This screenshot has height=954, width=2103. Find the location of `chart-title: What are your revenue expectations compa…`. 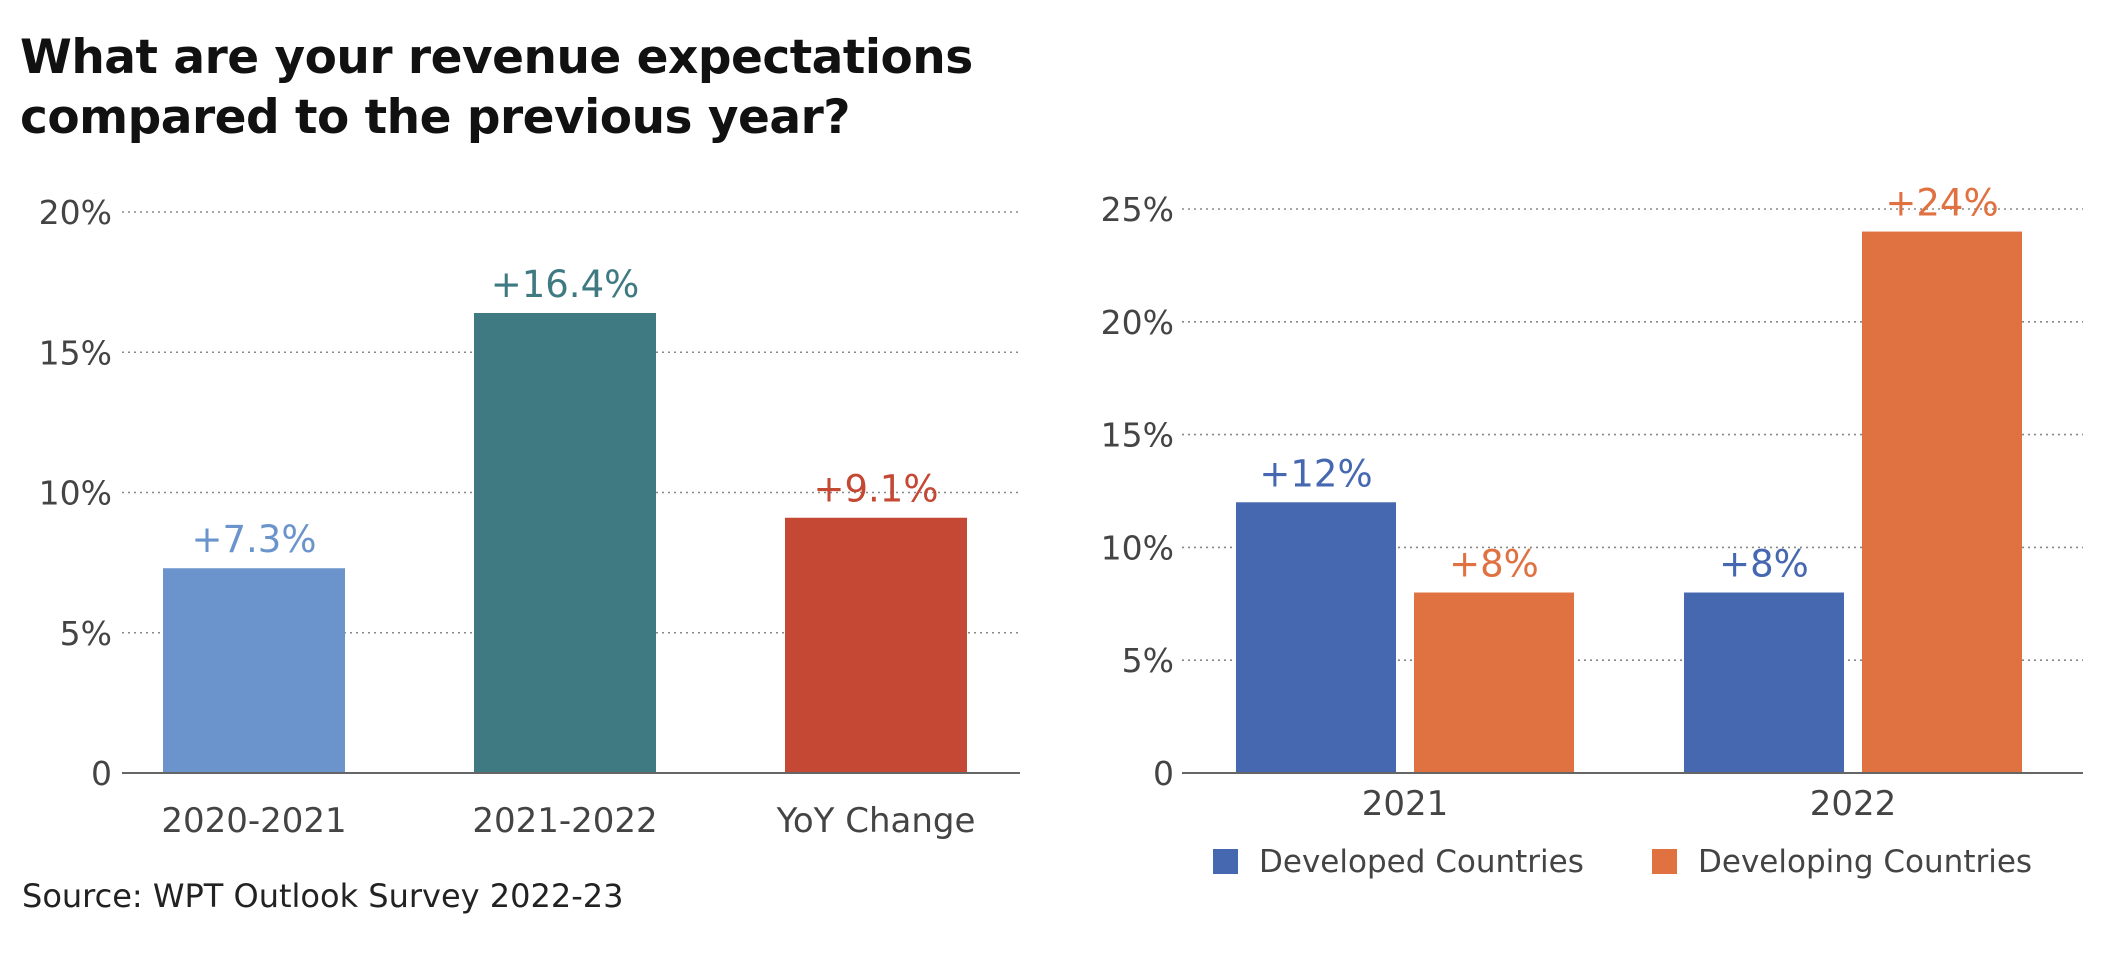

chart-title: What are your revenue expectations compa… is located at coordinates (520, 88).